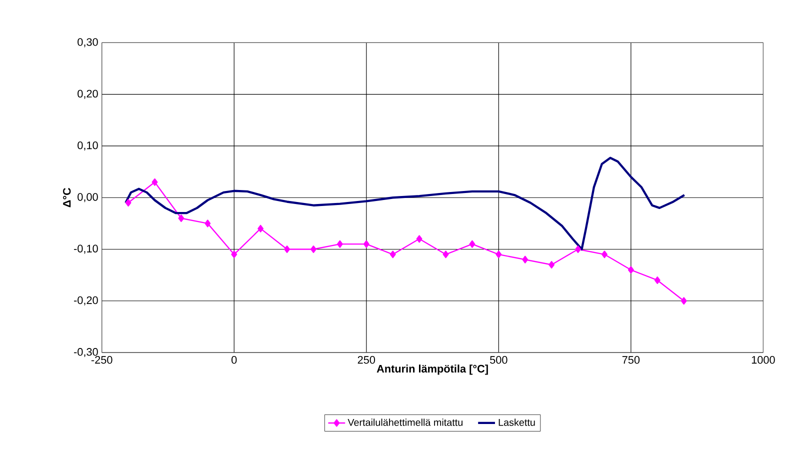  I want to click on x-tick-label: 250, so click(367, 360).